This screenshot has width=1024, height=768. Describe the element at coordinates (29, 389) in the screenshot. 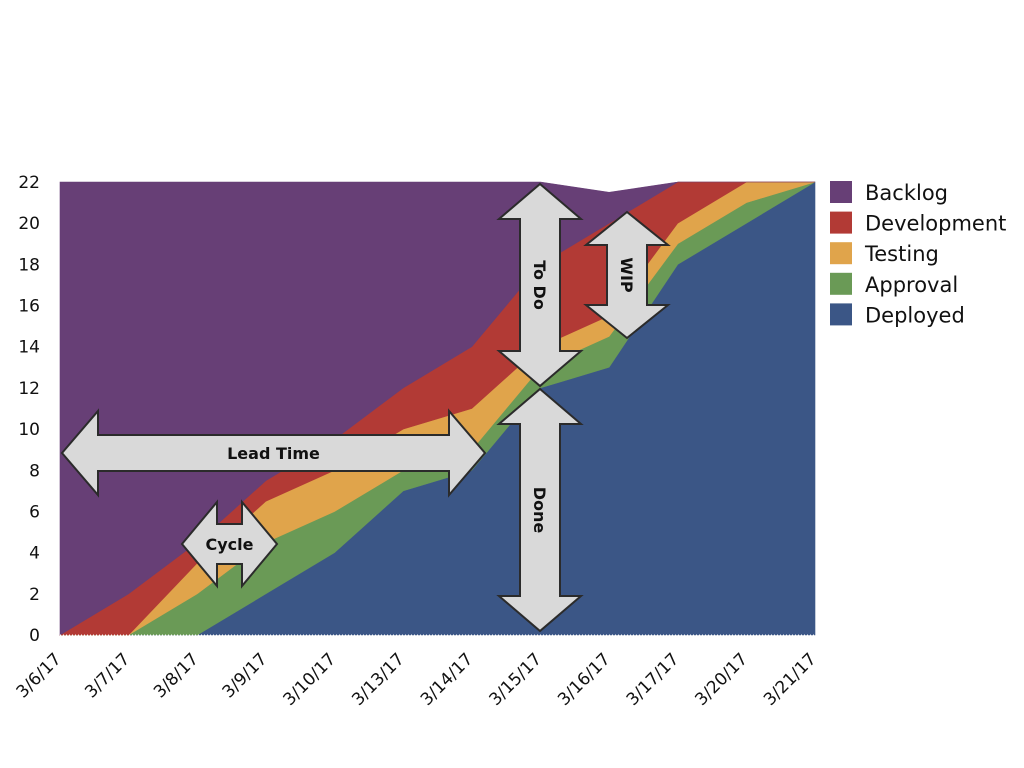

I see `y-tick-label: 12` at that location.